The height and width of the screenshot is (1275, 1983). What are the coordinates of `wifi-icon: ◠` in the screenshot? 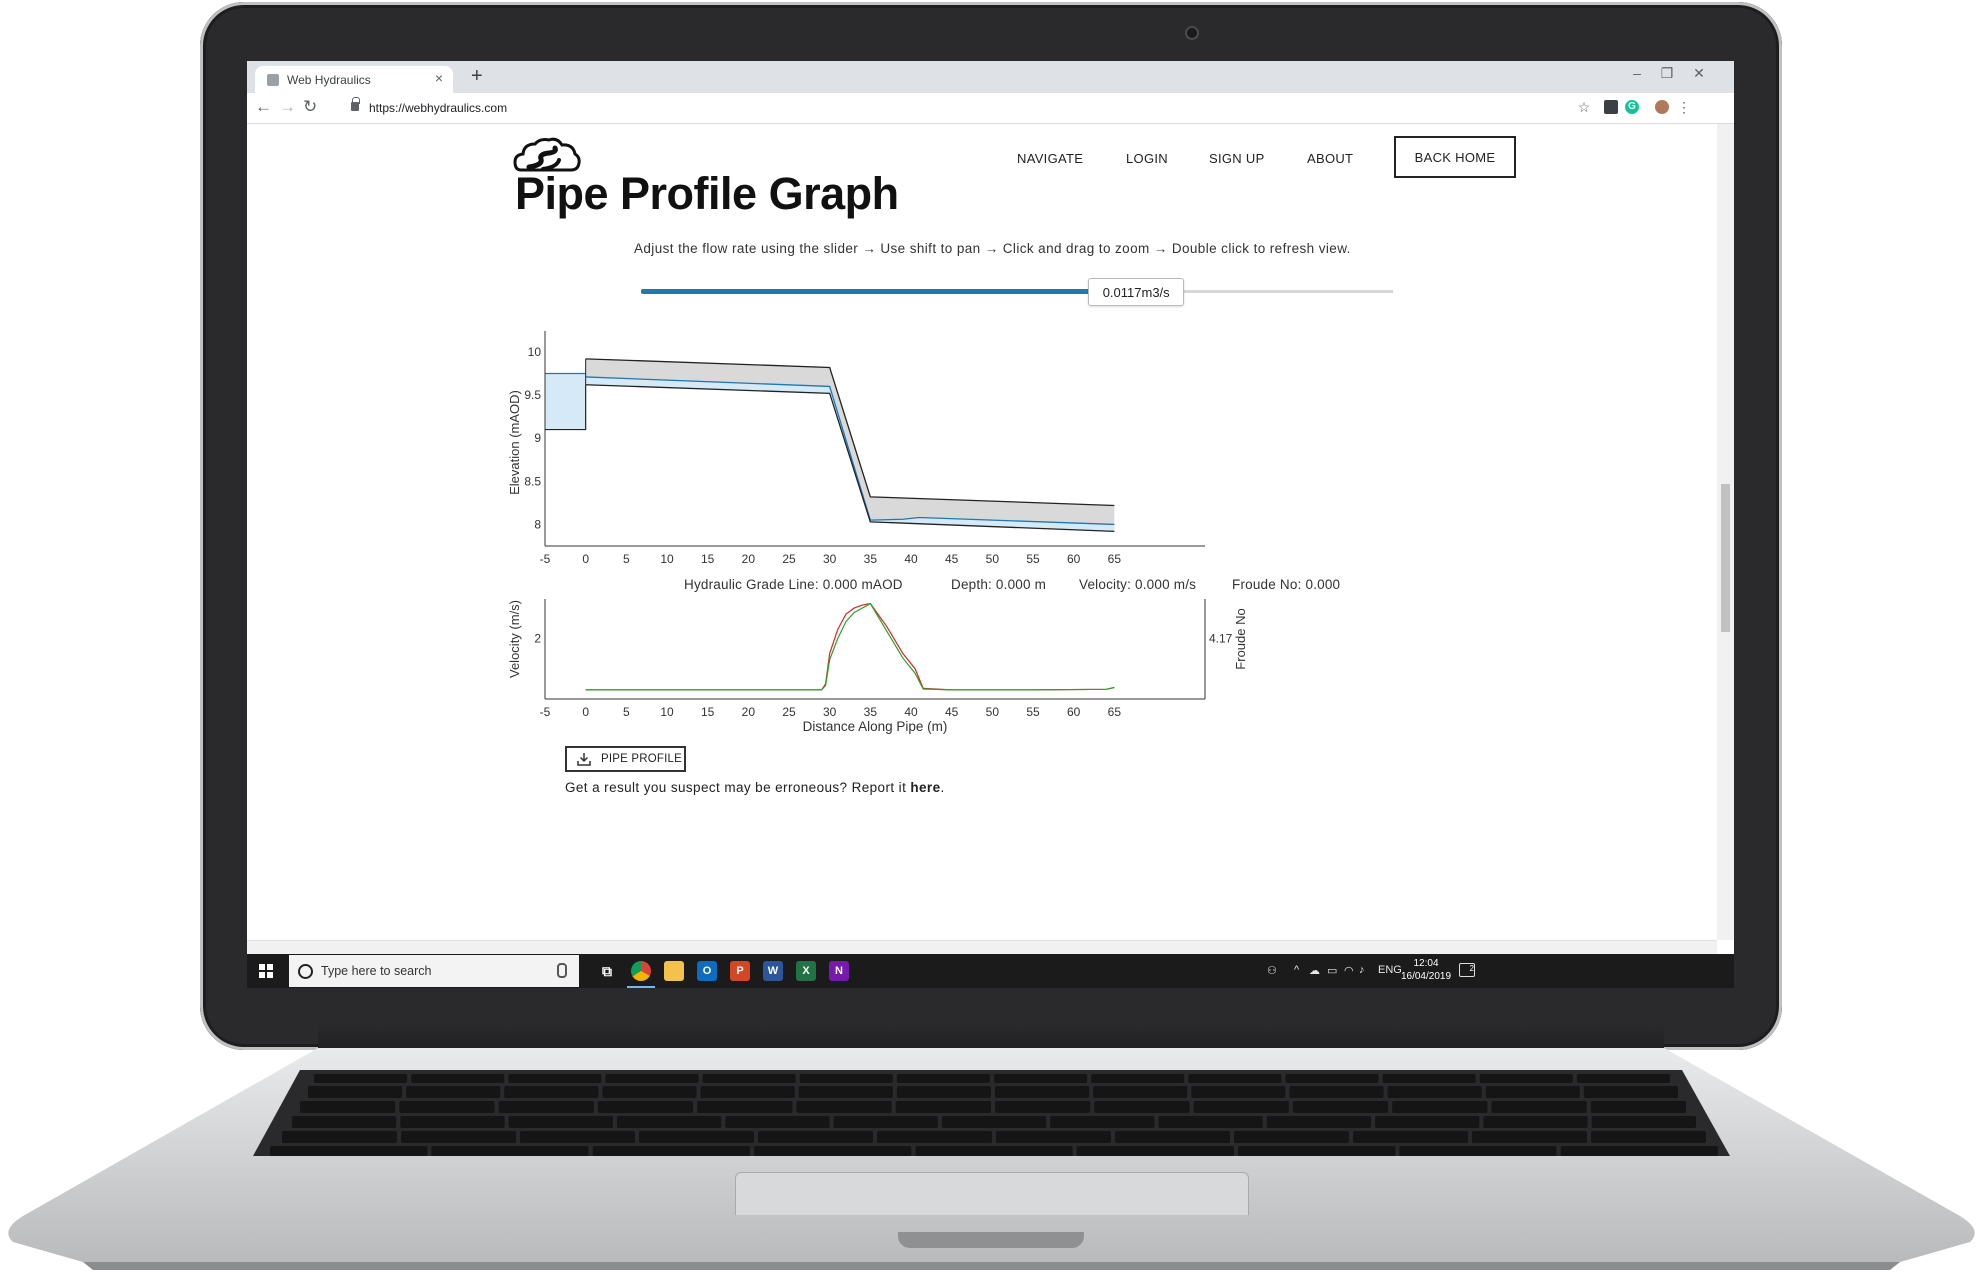 It's located at (1349, 971).